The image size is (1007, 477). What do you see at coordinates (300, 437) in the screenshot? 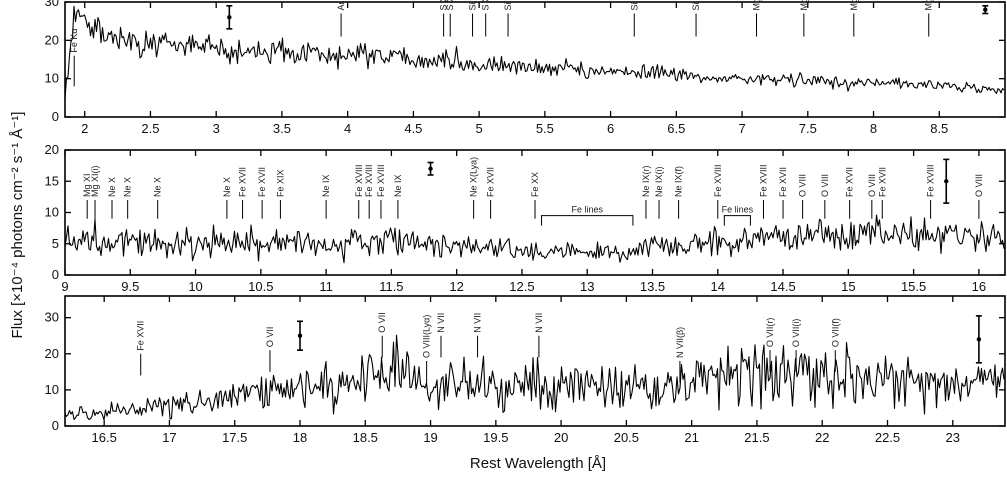
I see `x-tick-label: 18` at bounding box center [300, 437].